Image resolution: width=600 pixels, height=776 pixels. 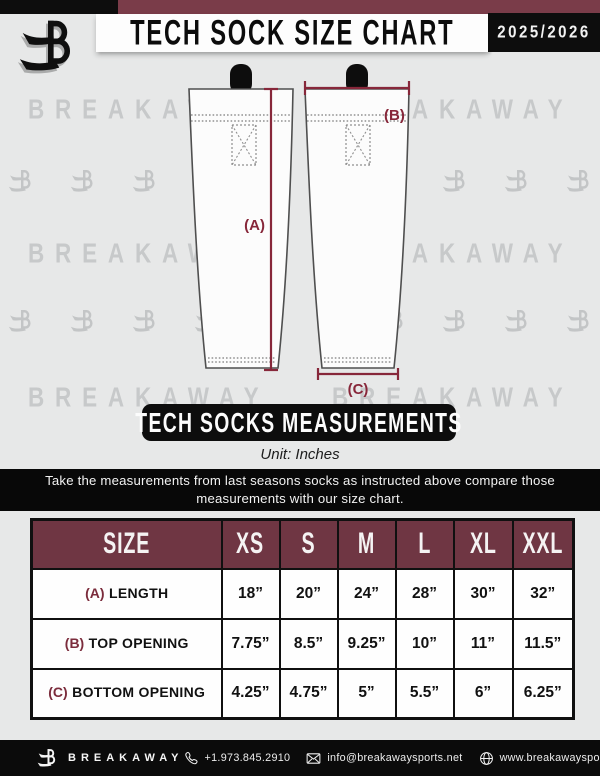 I want to click on footer-phone-number: +1.973.845.2910, so click(x=247, y=758).